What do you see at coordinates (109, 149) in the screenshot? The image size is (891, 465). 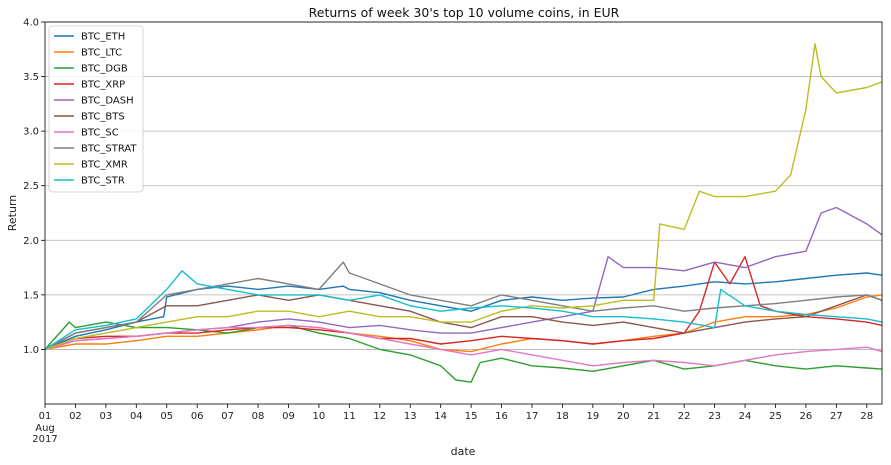 I see `legend-label-btc-strat: BTC_STRAT` at bounding box center [109, 149].